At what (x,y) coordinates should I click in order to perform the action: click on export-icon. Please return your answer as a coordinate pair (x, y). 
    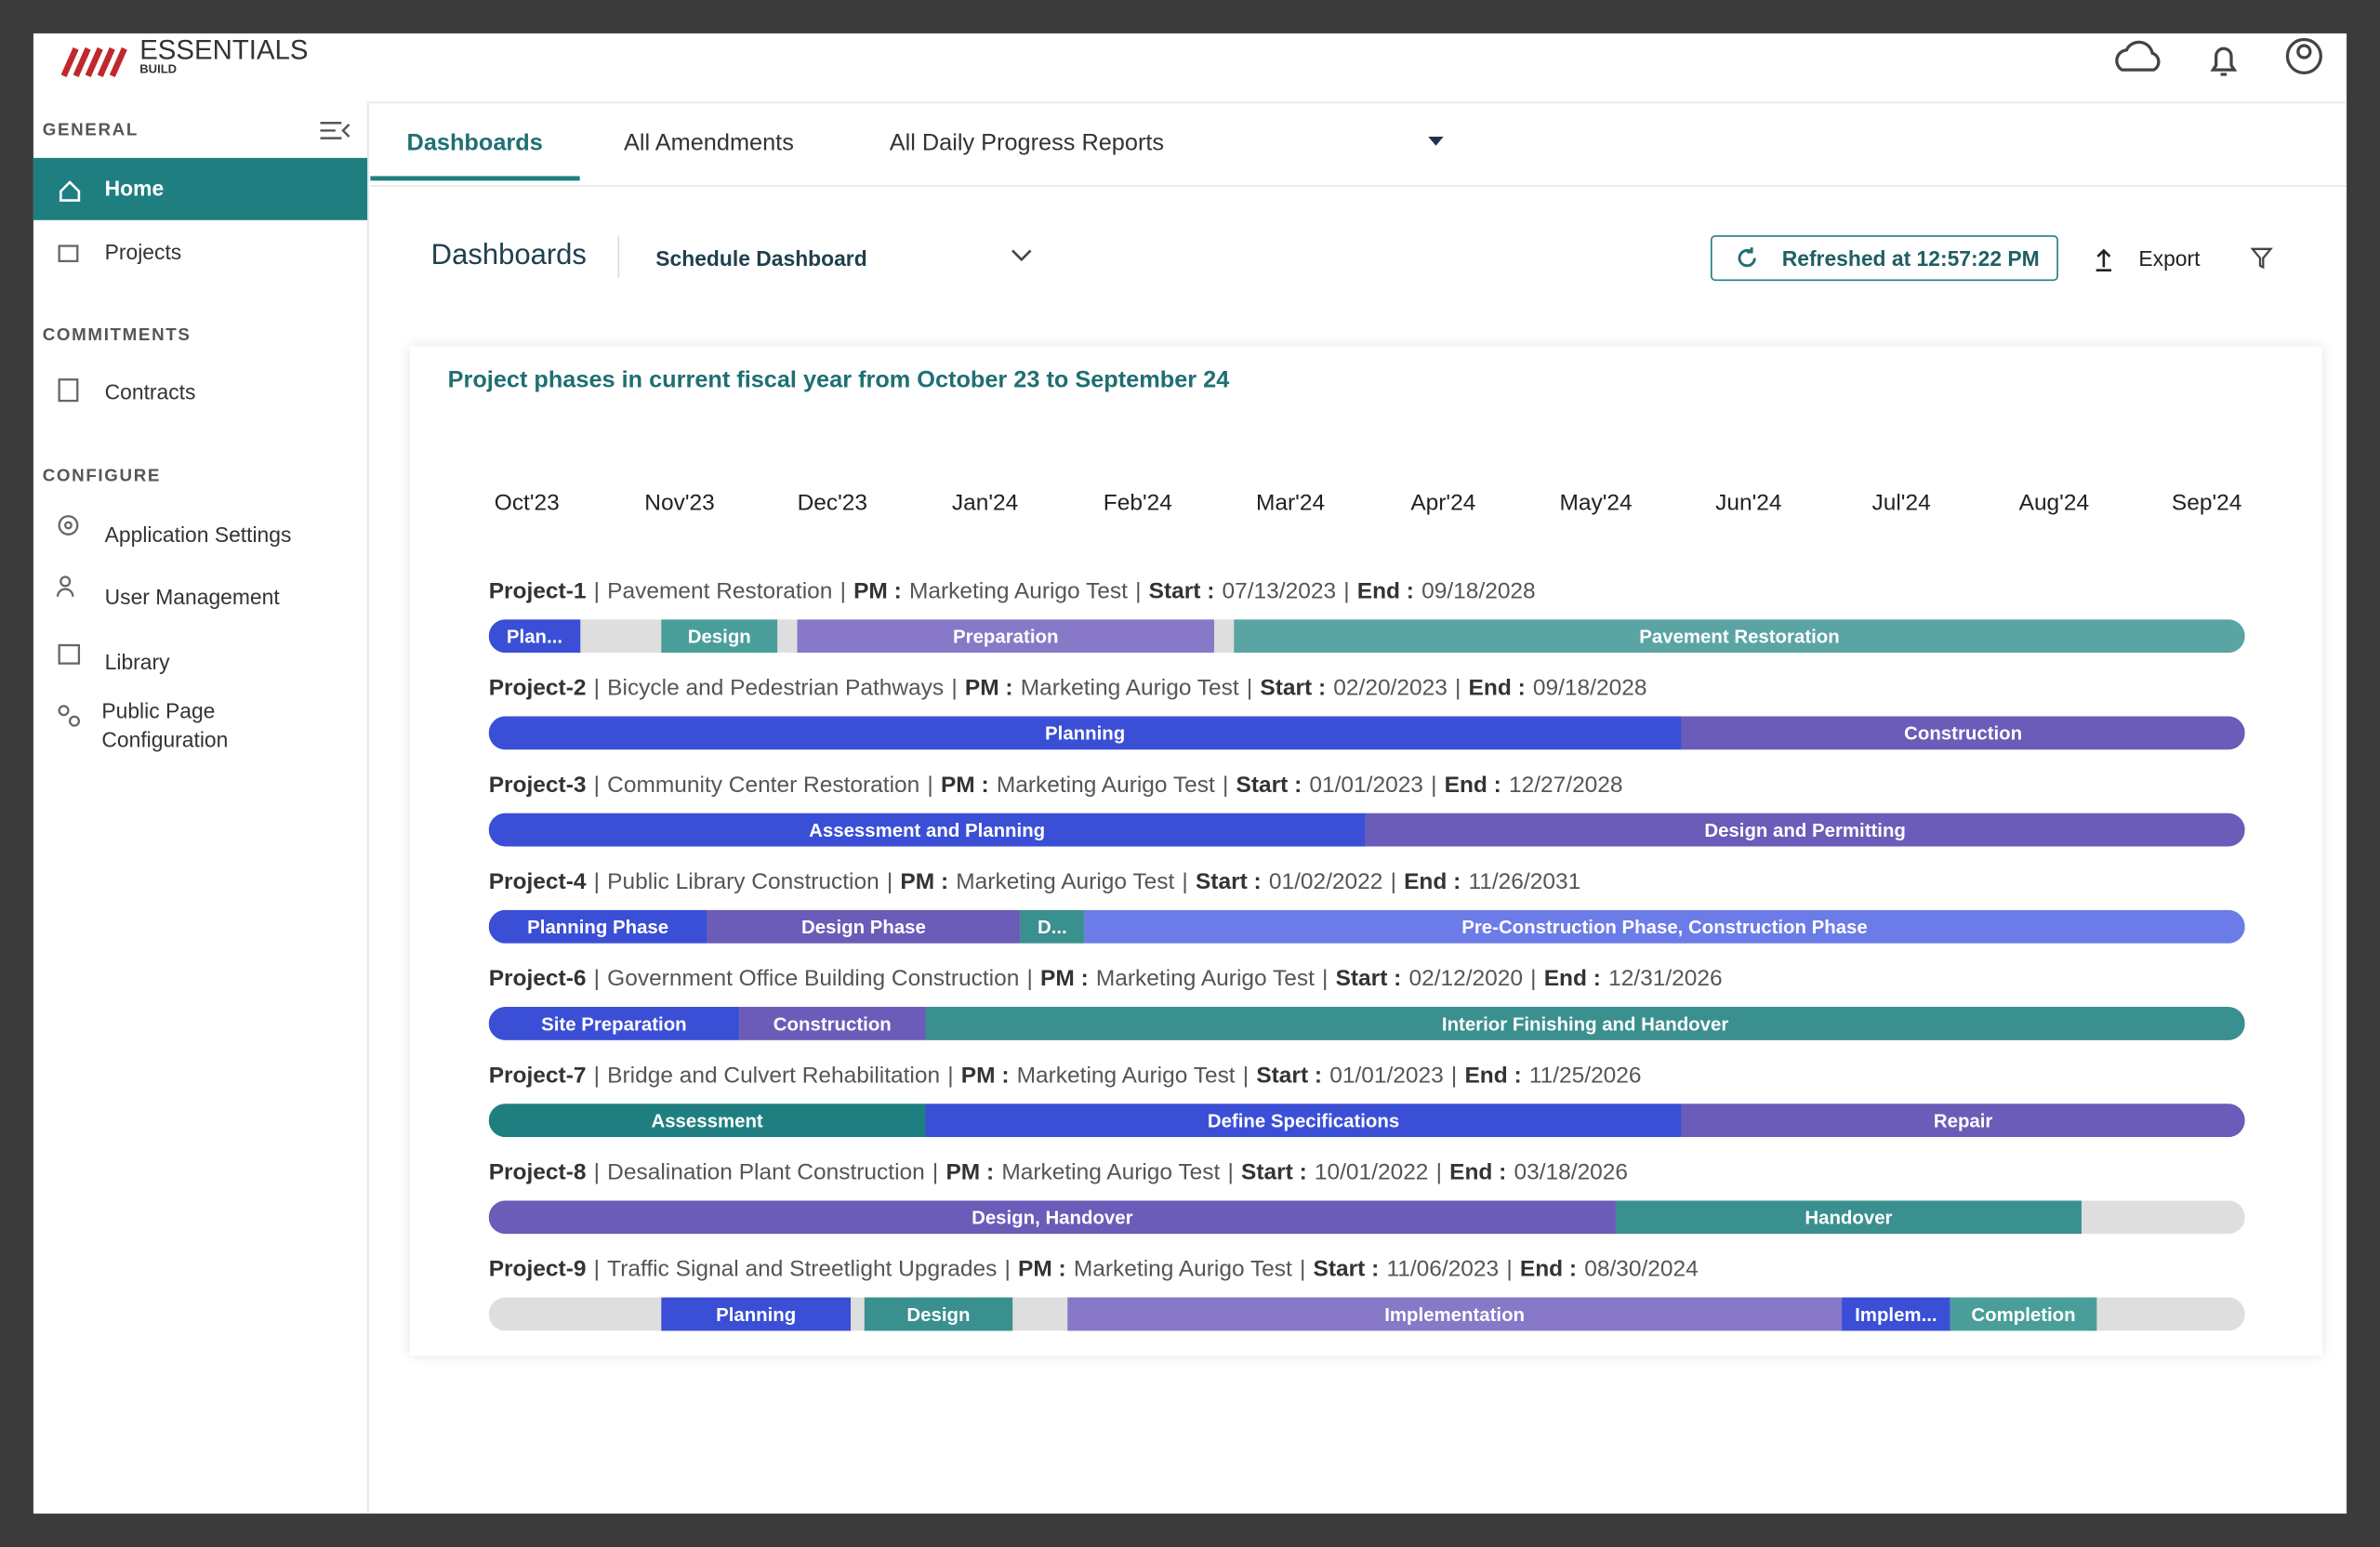
    Looking at the image, I should click on (2104, 259).